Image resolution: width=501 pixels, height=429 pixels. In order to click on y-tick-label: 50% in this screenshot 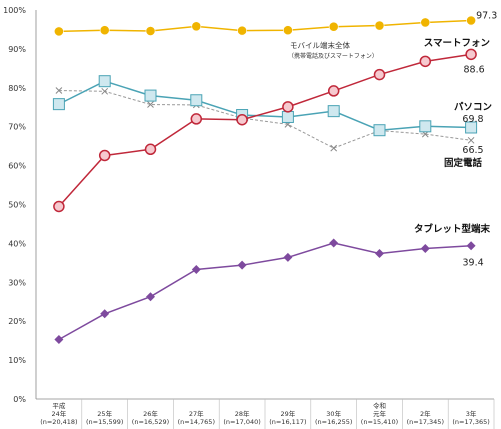, I will do `click(17, 205)`.